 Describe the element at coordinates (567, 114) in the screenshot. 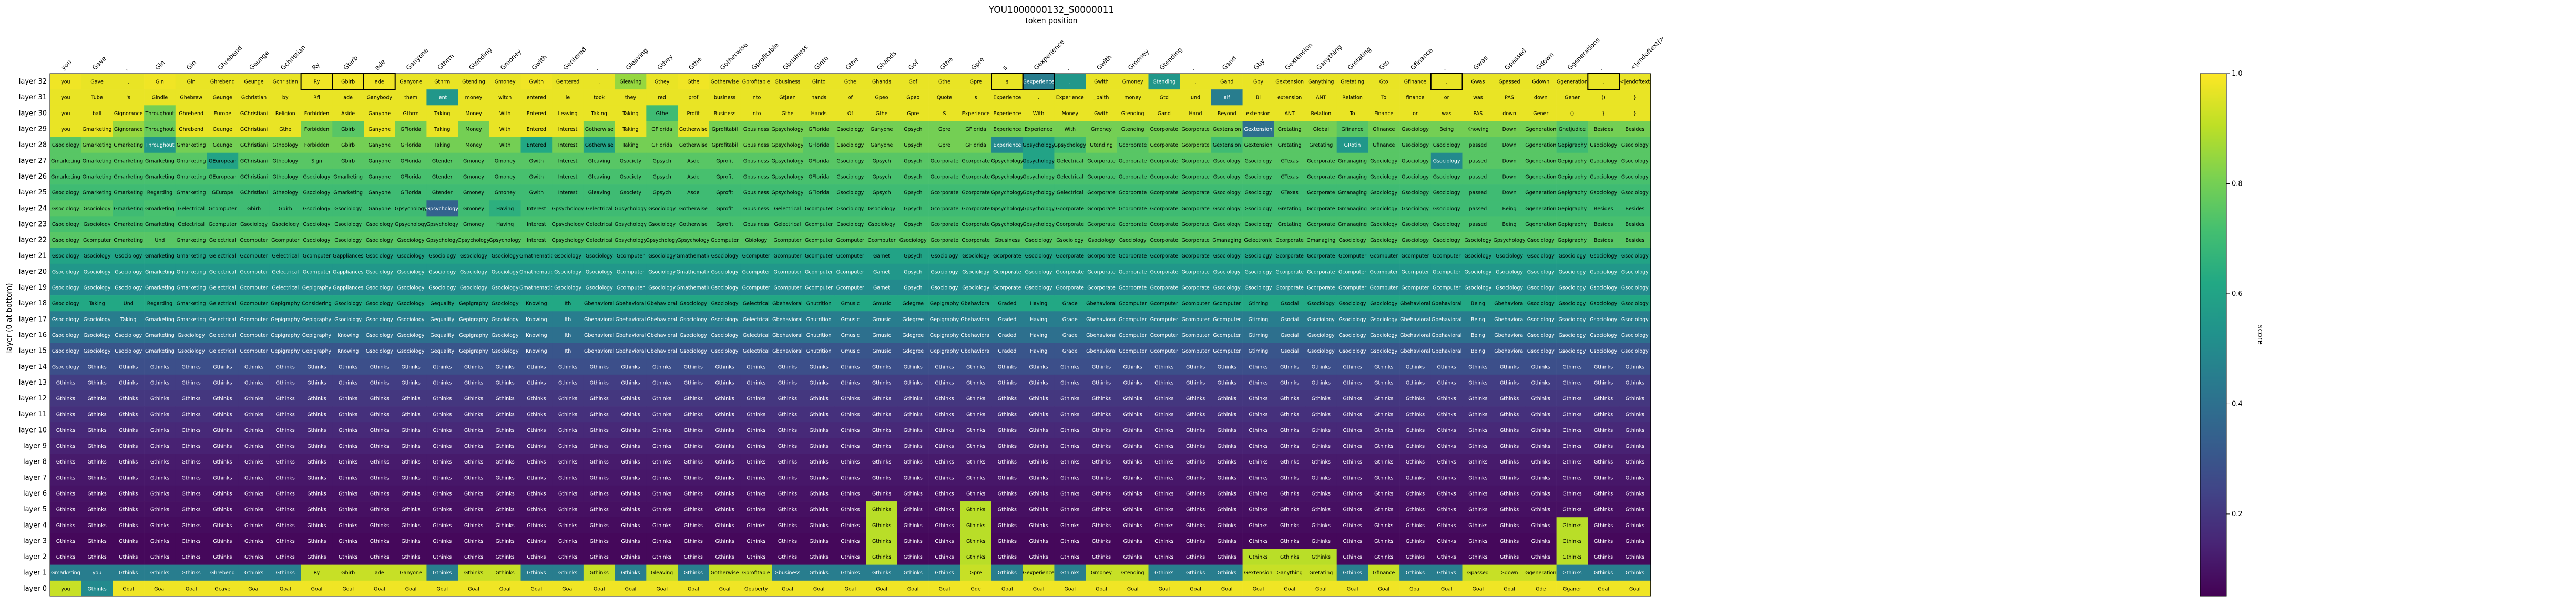

I see `cell-token-label: Leaving` at that location.